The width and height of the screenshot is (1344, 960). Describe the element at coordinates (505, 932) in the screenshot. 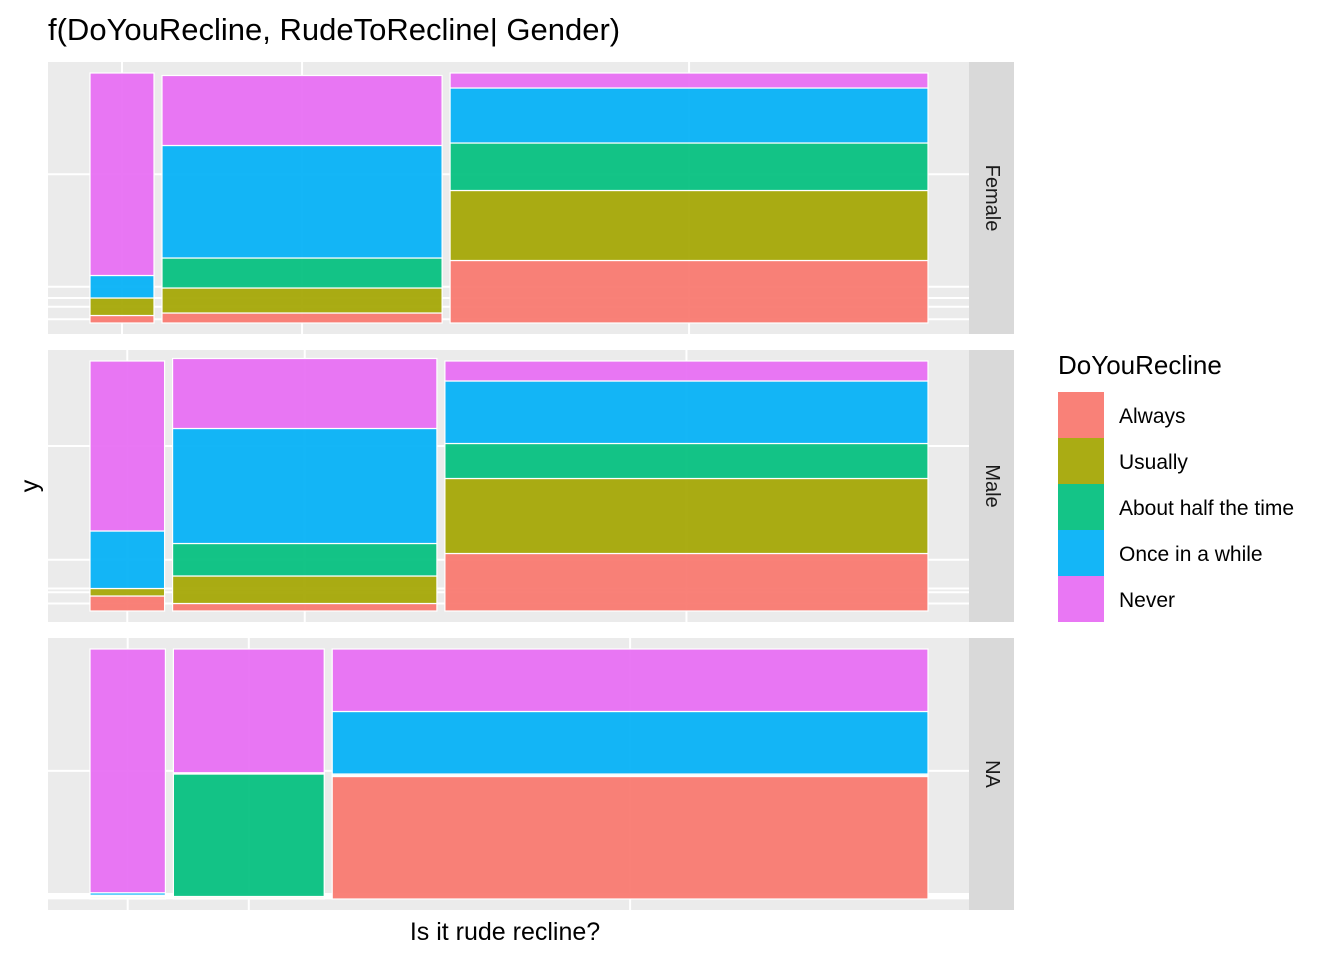

I see `x-axis-title: Is it rude recline?` at that location.